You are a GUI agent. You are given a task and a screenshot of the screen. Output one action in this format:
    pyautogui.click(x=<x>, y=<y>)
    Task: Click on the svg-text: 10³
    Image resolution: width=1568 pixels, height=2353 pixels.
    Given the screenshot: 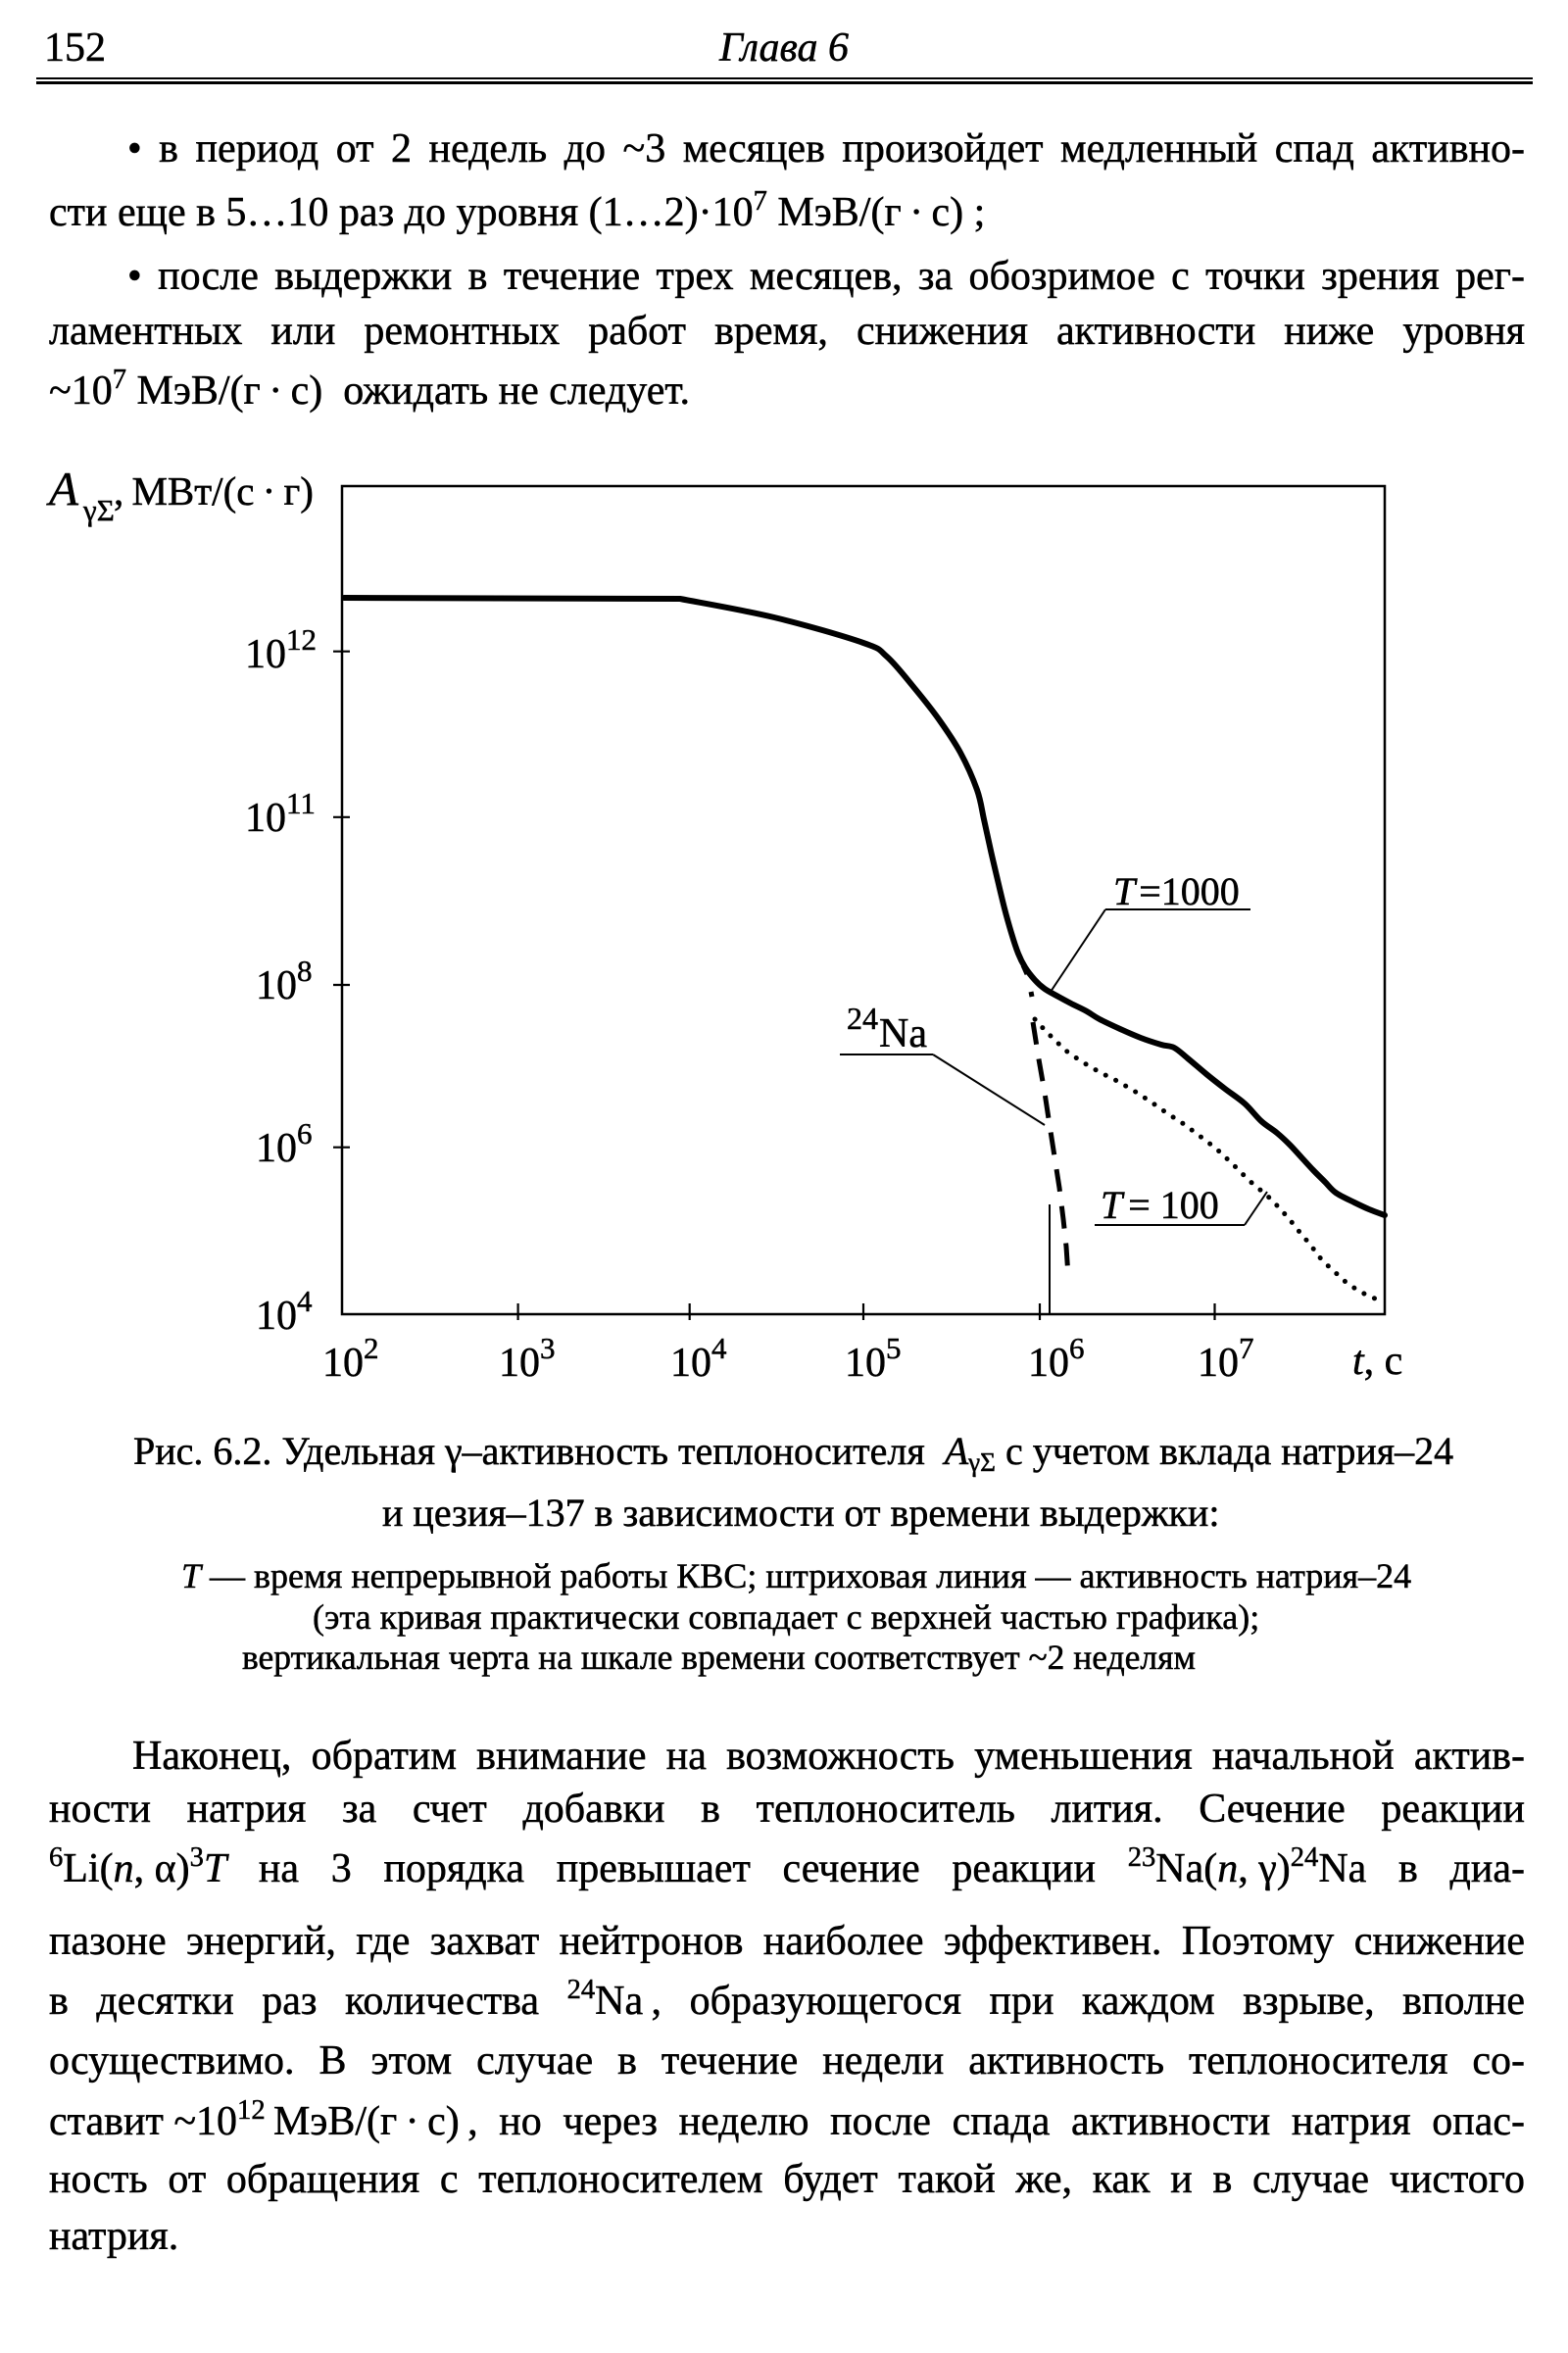 What is the action you would take?
    pyautogui.click(x=527, y=1359)
    